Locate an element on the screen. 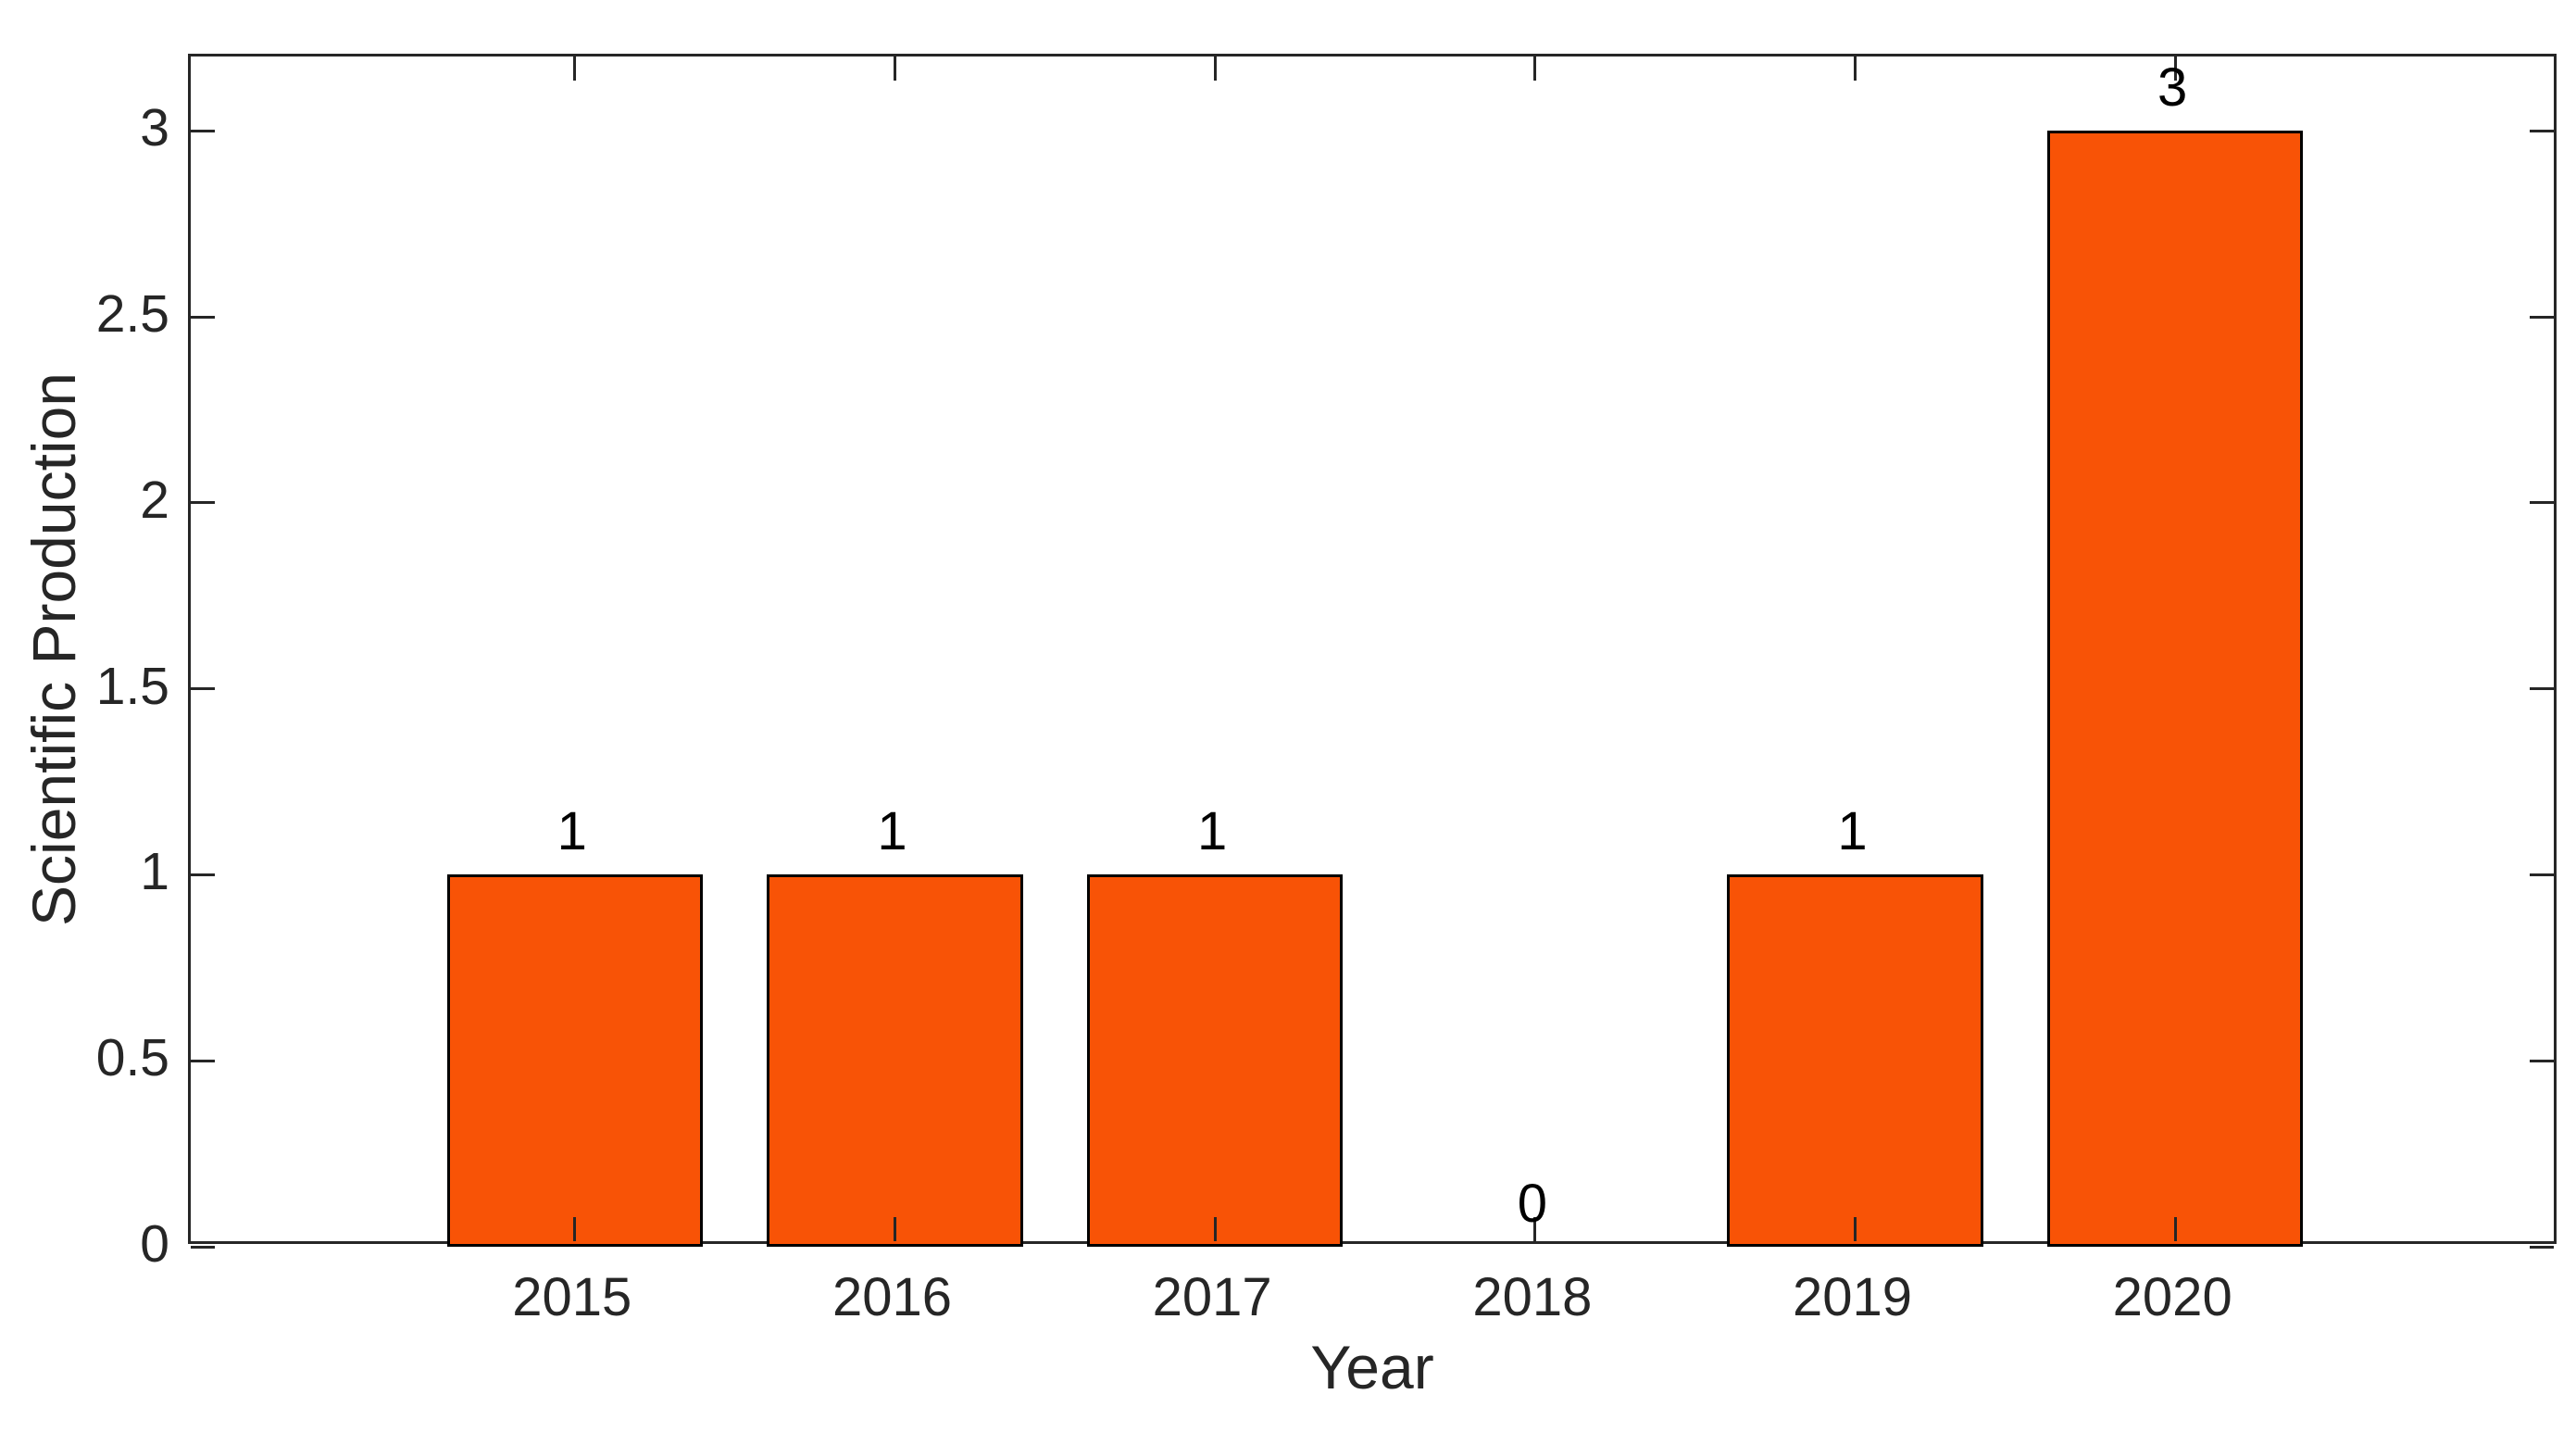 The height and width of the screenshot is (1432, 2576). x-tick-label: 2018 is located at coordinates (1532, 1297).